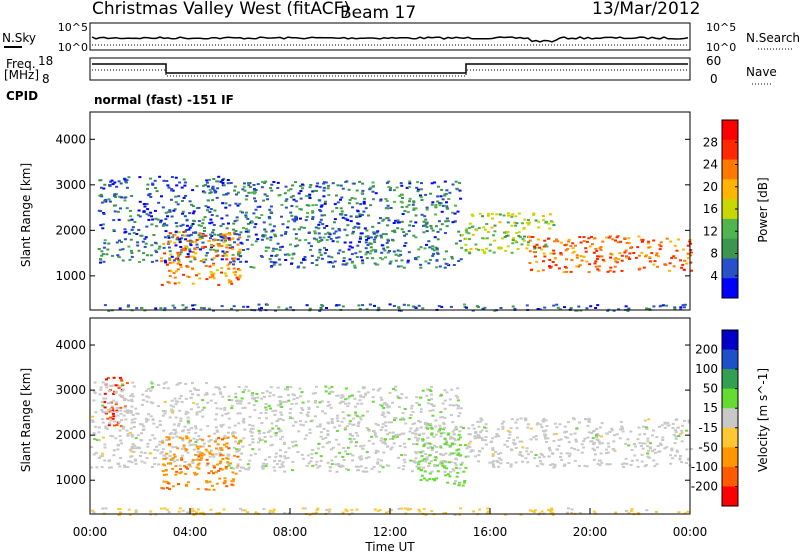 The image size is (800, 554). Describe the element at coordinates (730, 189) in the screenshot. I see `colorbar-segment` at that location.